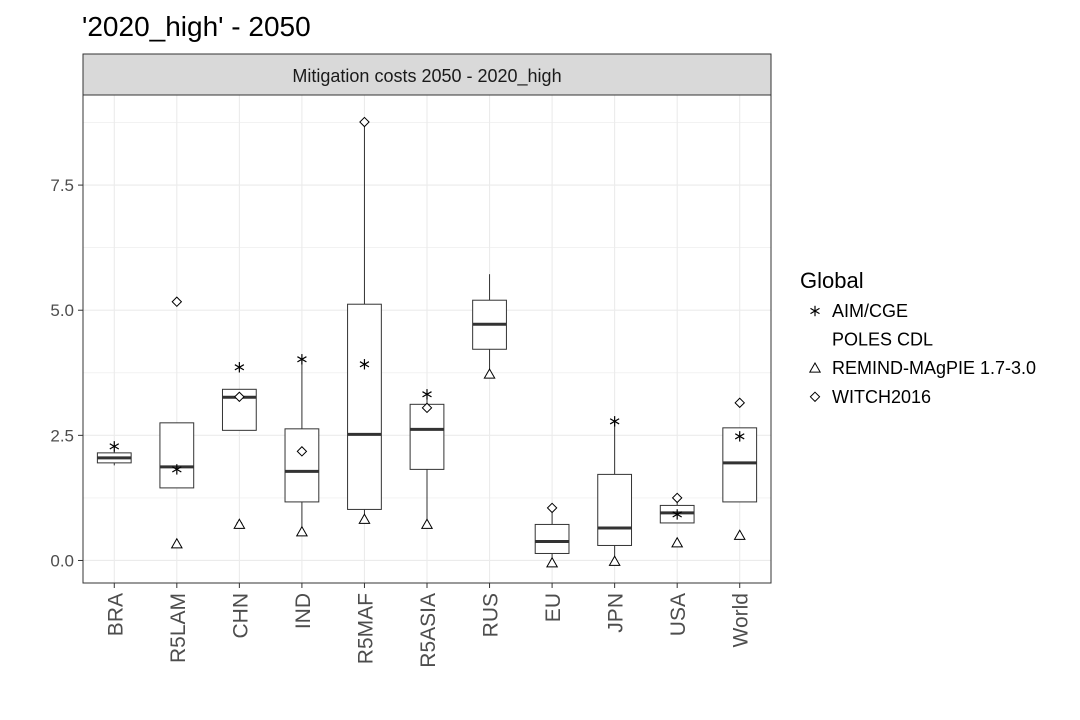  Describe the element at coordinates (741, 620) in the screenshot. I see `x-tick-label: World` at that location.